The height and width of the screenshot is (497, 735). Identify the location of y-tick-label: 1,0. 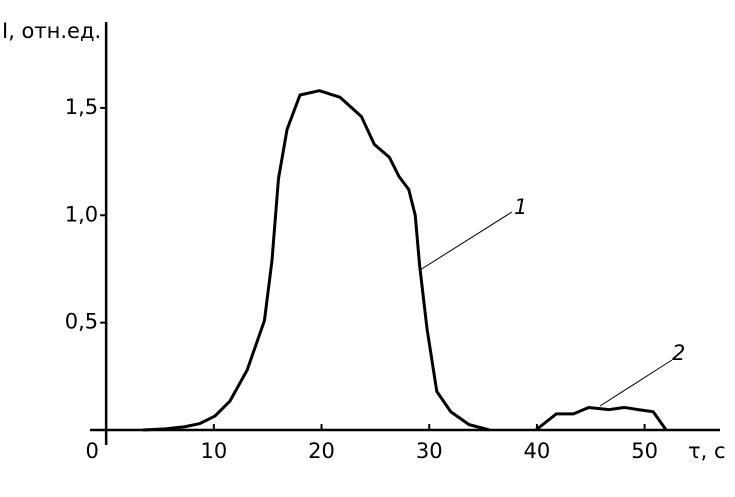
(81, 214).